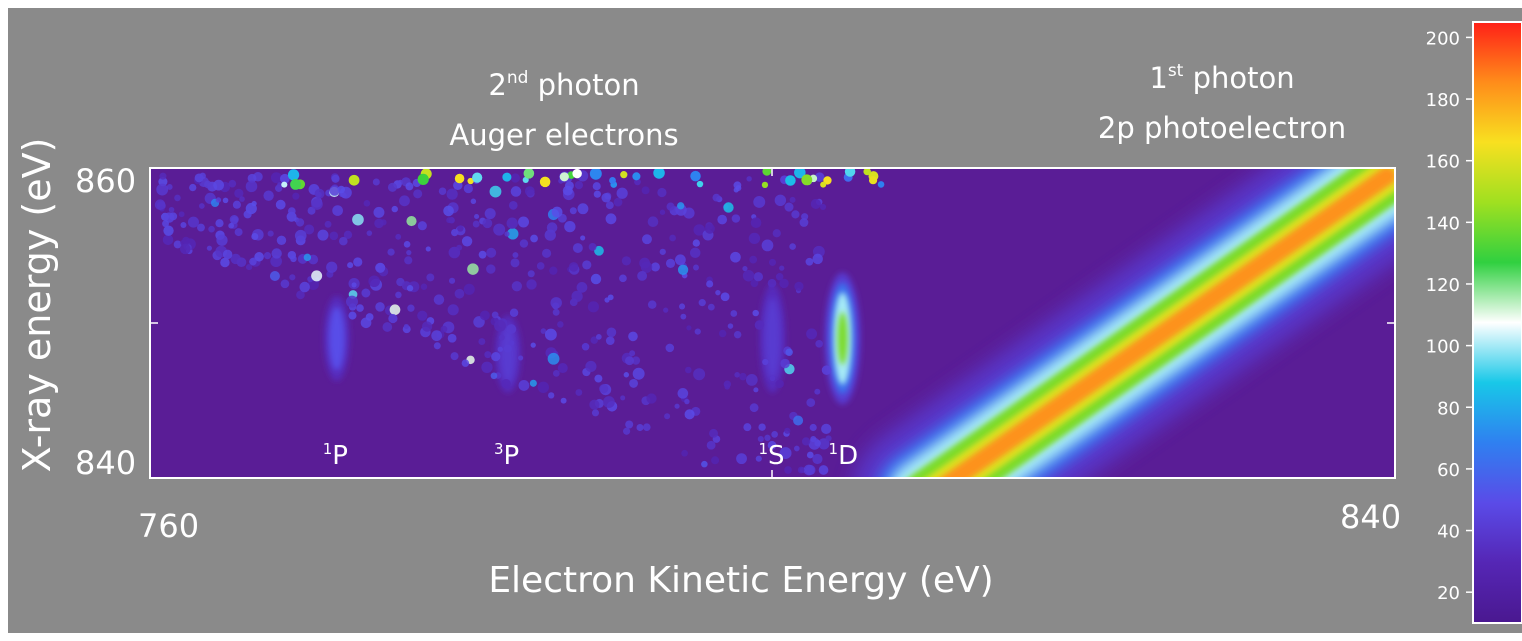  I want to click on colorbar-tick-label: 60, so click(1448, 470).